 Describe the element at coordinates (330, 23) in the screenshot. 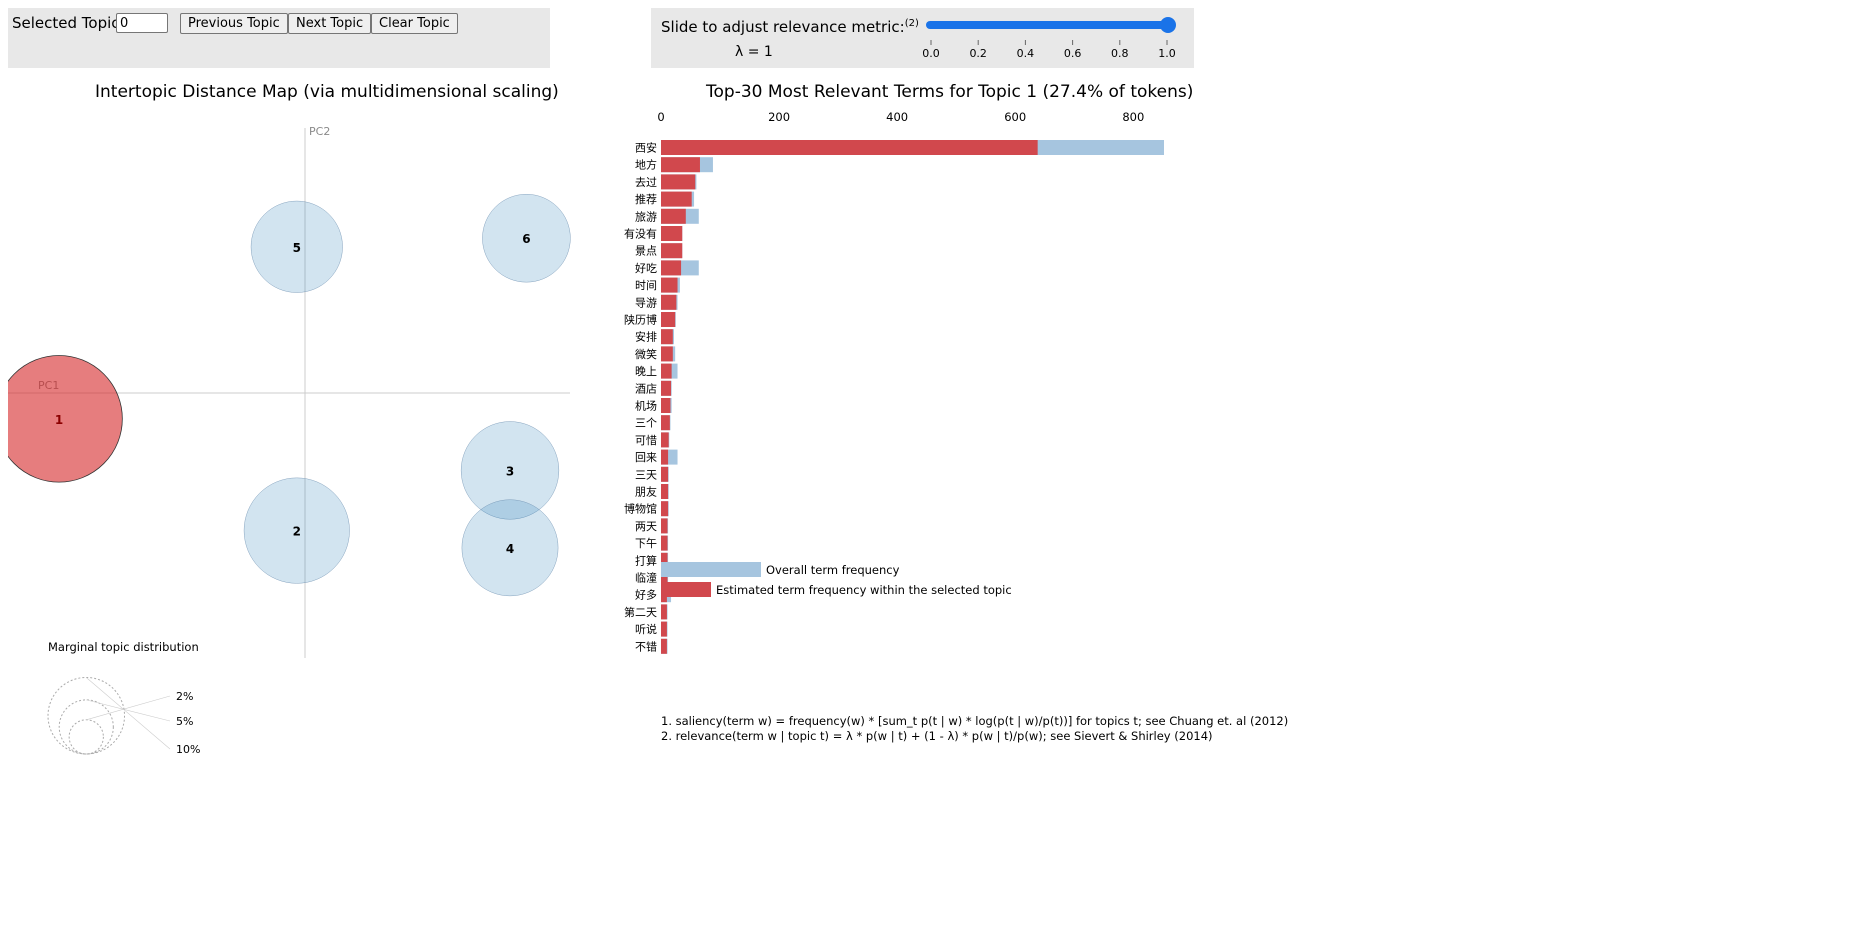

I see `next-topic-button: Next Topic` at that location.